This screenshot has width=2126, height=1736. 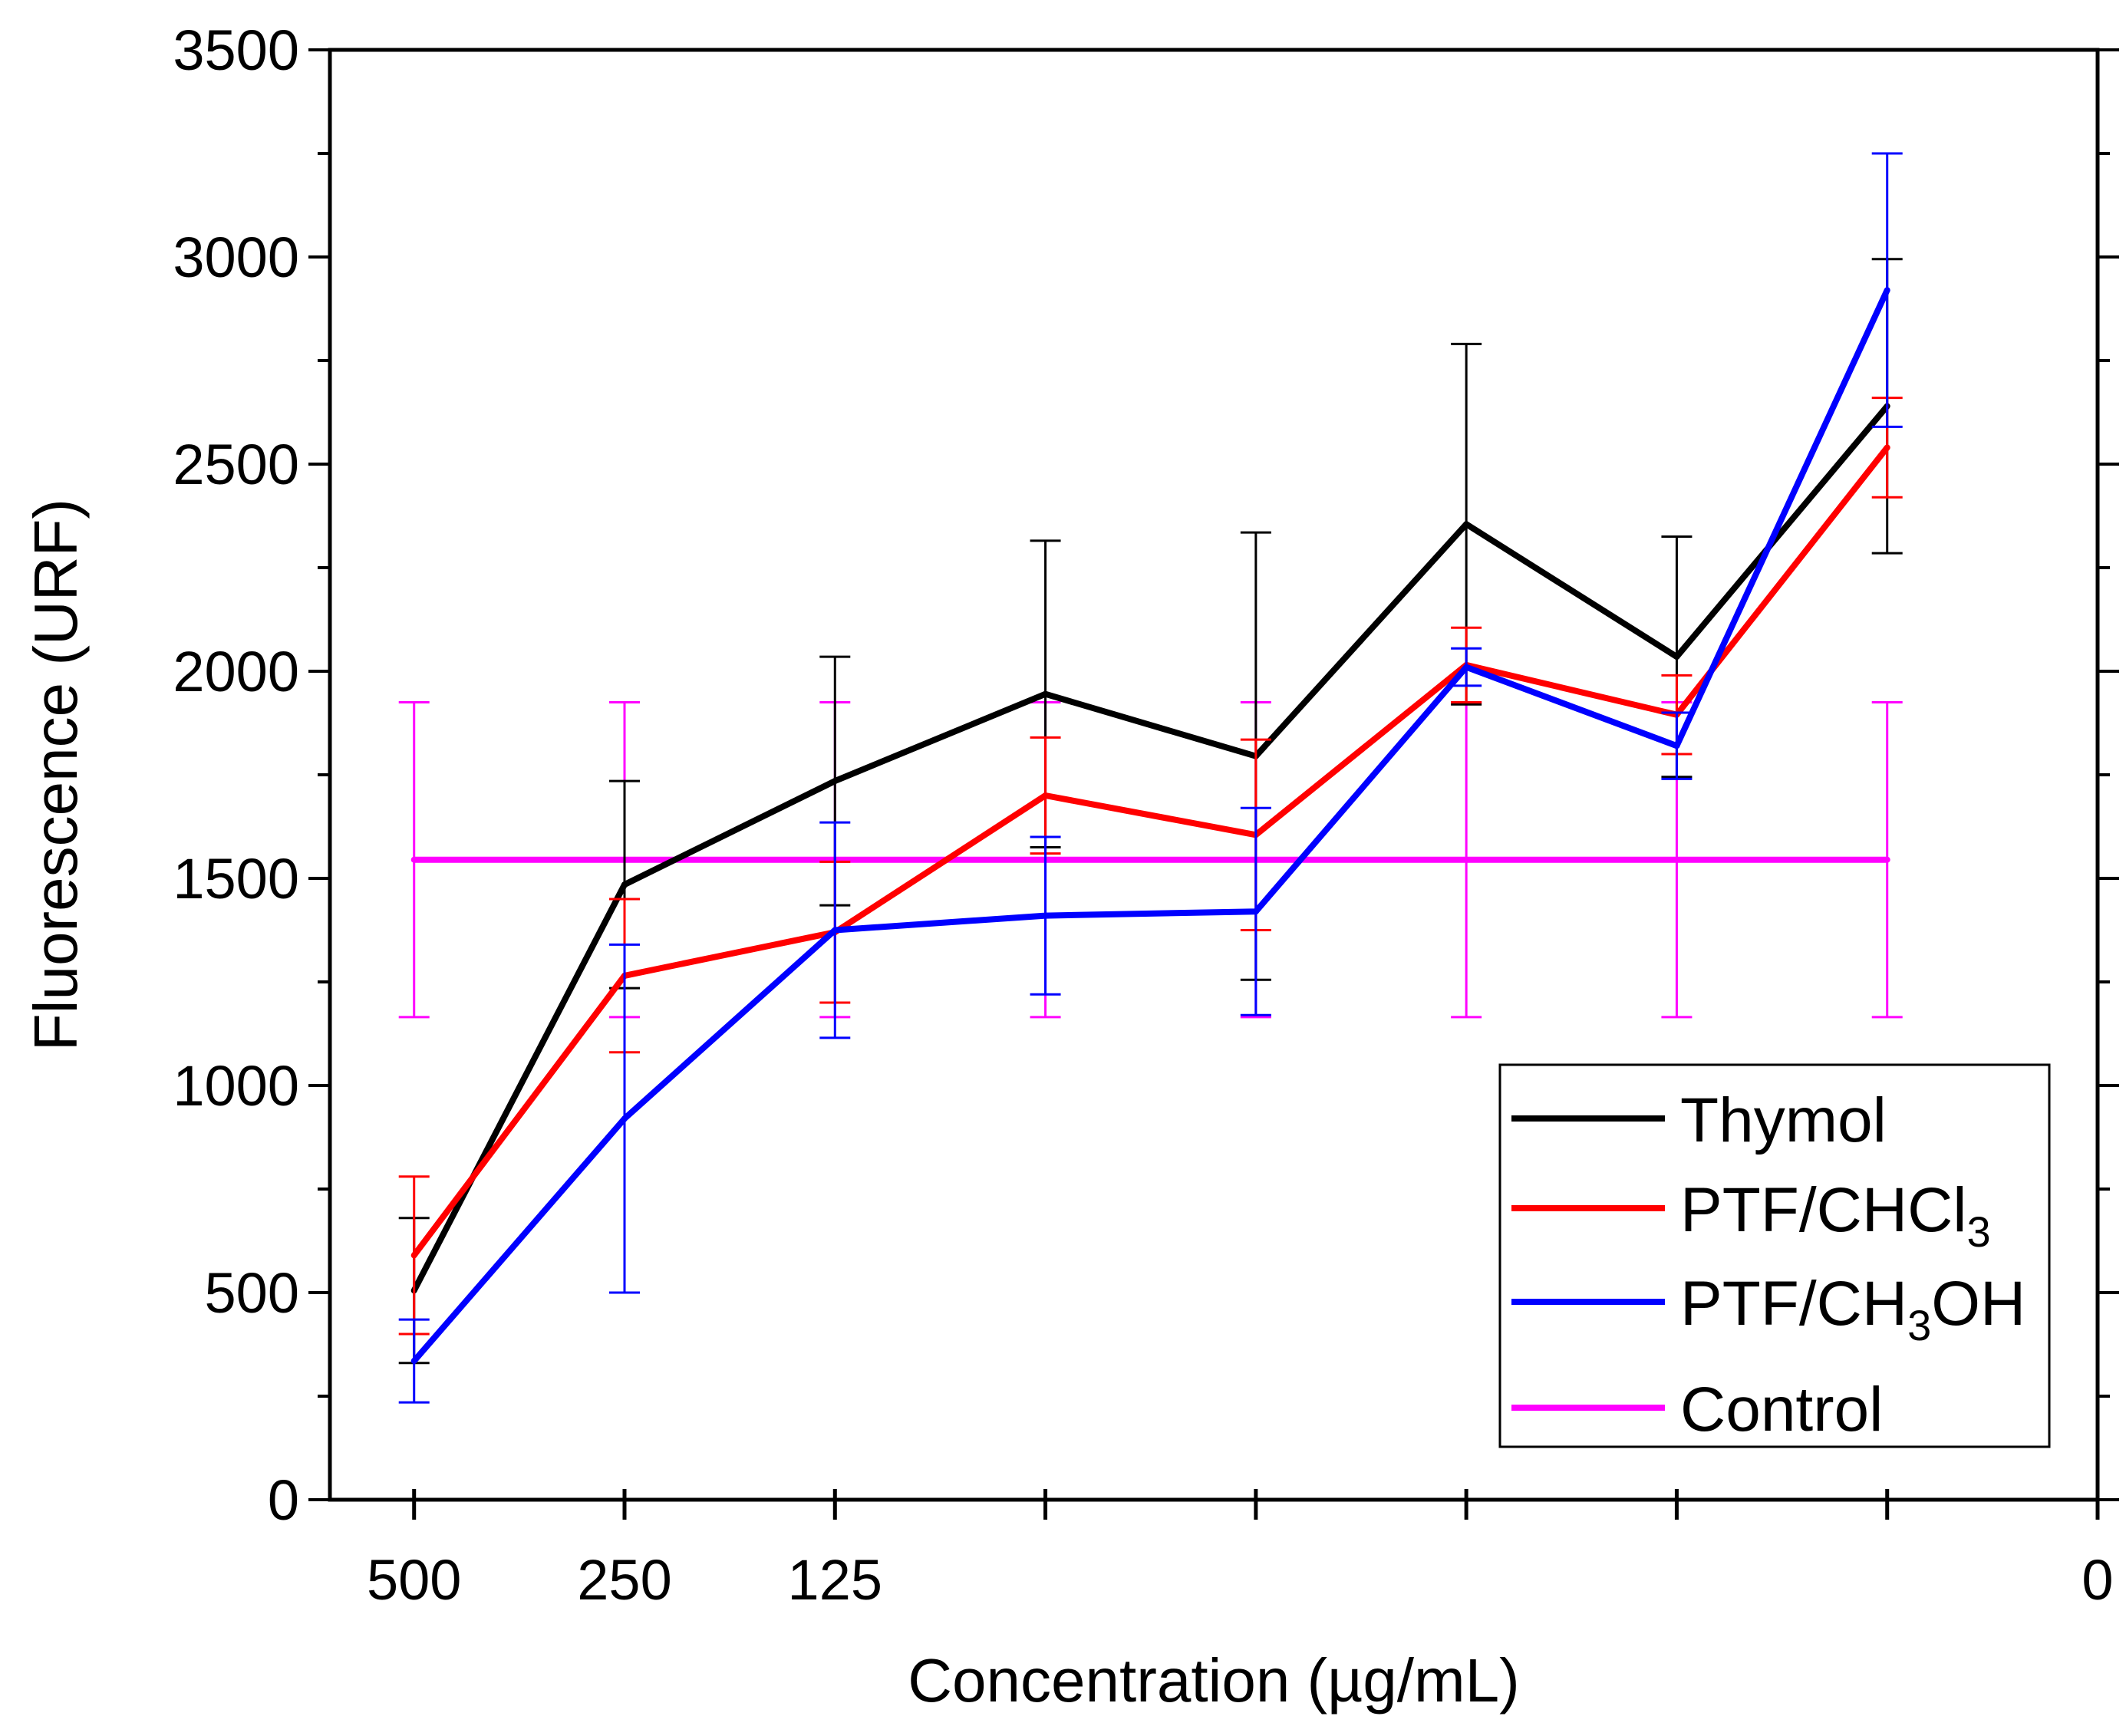 What do you see at coordinates (236, 257) in the screenshot?
I see `y-tick-label: 3000` at bounding box center [236, 257].